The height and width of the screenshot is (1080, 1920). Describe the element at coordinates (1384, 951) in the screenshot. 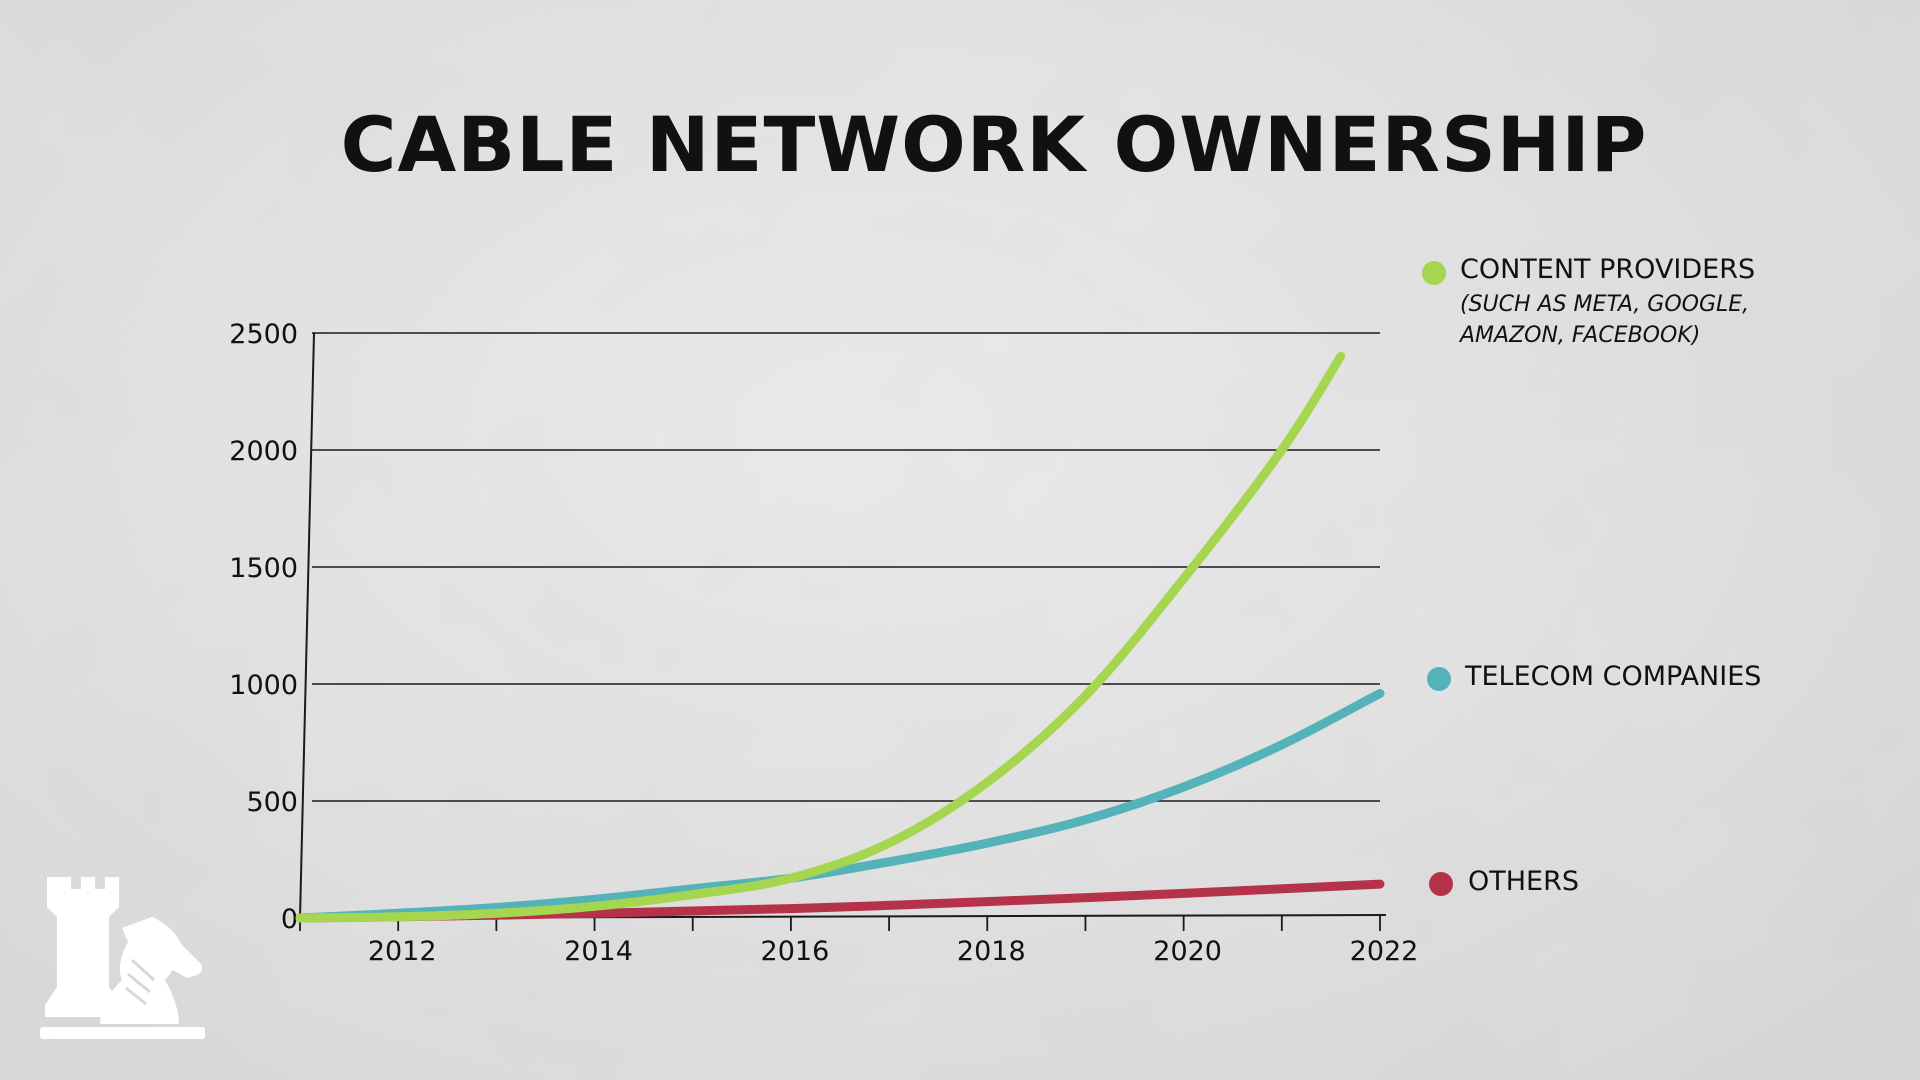

I see `x-tick-label: 2022` at that location.